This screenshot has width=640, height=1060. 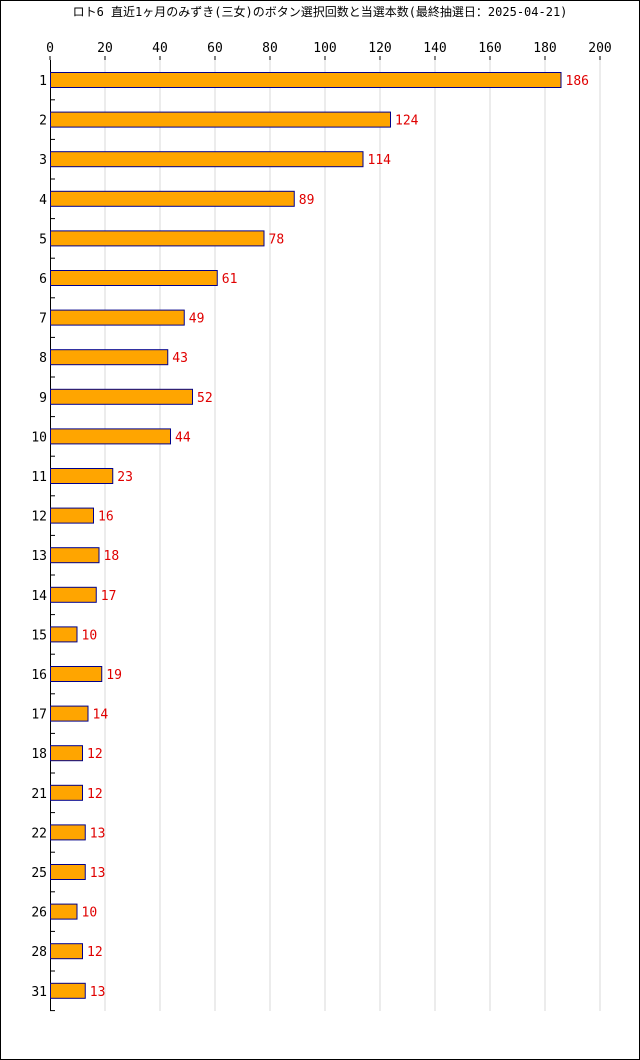 What do you see at coordinates (39, 992) in the screenshot?
I see `category-label: 31` at bounding box center [39, 992].